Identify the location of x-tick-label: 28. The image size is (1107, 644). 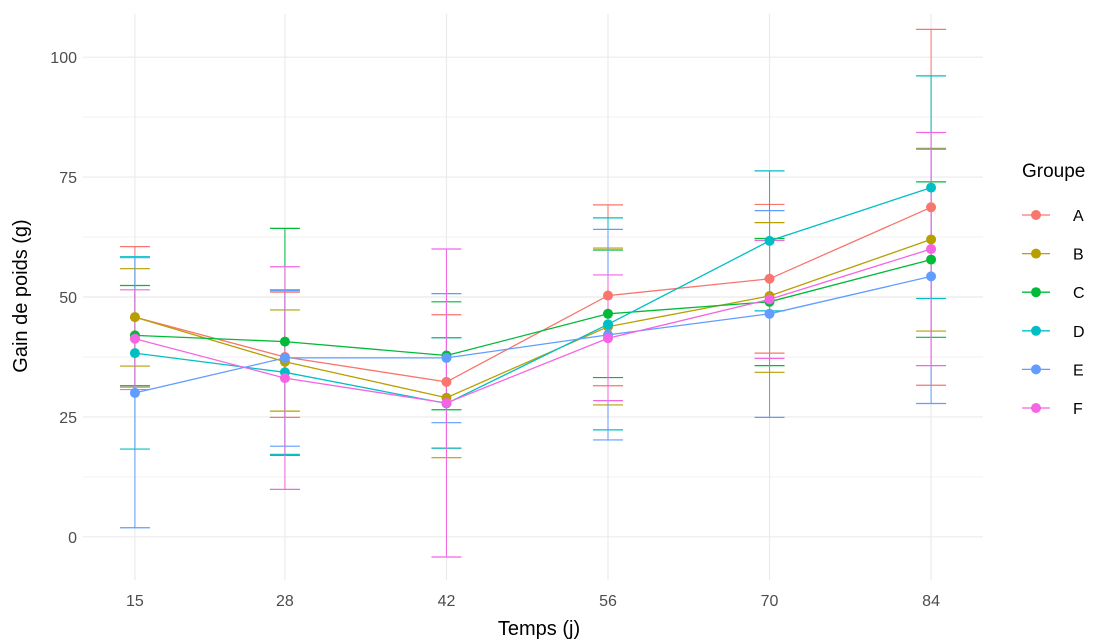
(285, 601).